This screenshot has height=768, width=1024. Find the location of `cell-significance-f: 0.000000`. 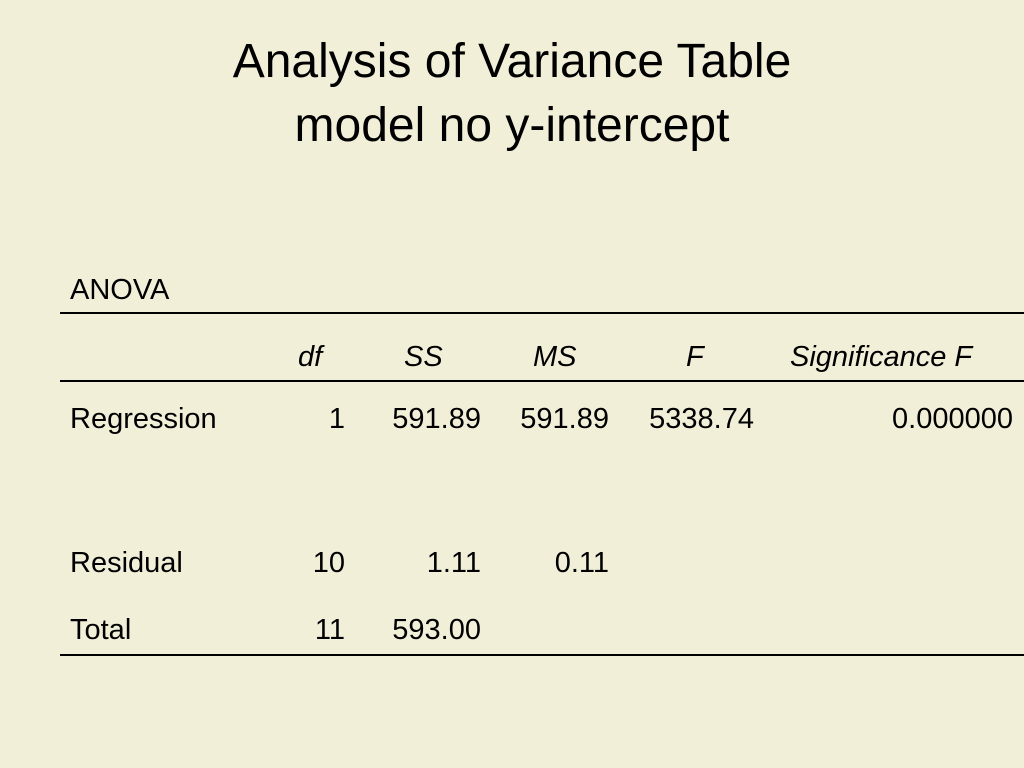

cell-significance-f: 0.000000 is located at coordinates (952, 419).